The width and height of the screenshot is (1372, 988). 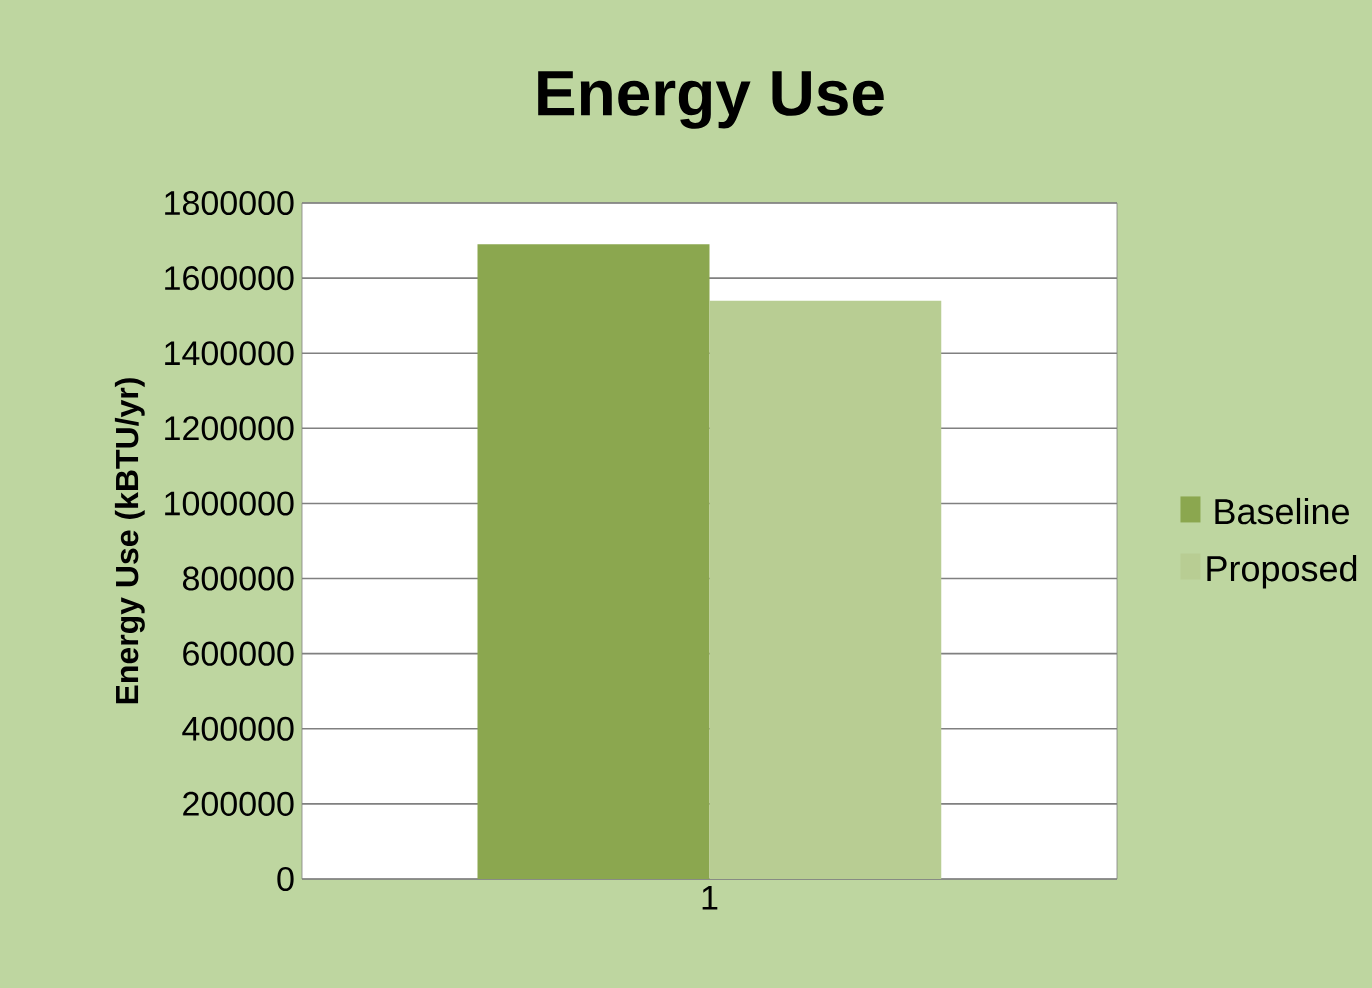 I want to click on y-tick-label: 1400000, so click(x=229, y=353).